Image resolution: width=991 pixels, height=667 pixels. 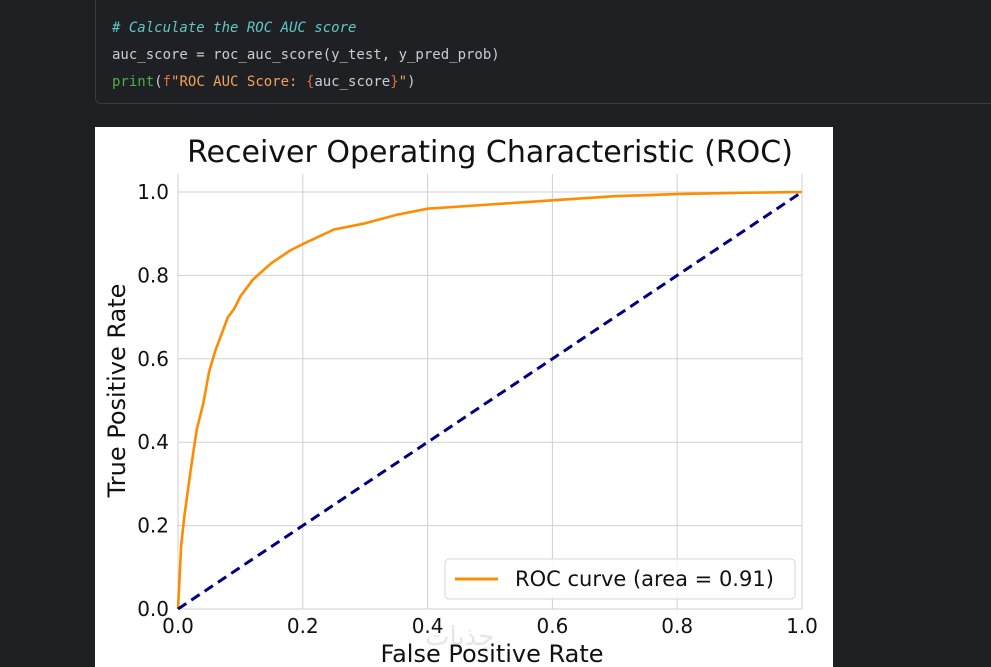 What do you see at coordinates (153, 359) in the screenshot?
I see `y-tick-label: 0.6` at bounding box center [153, 359].